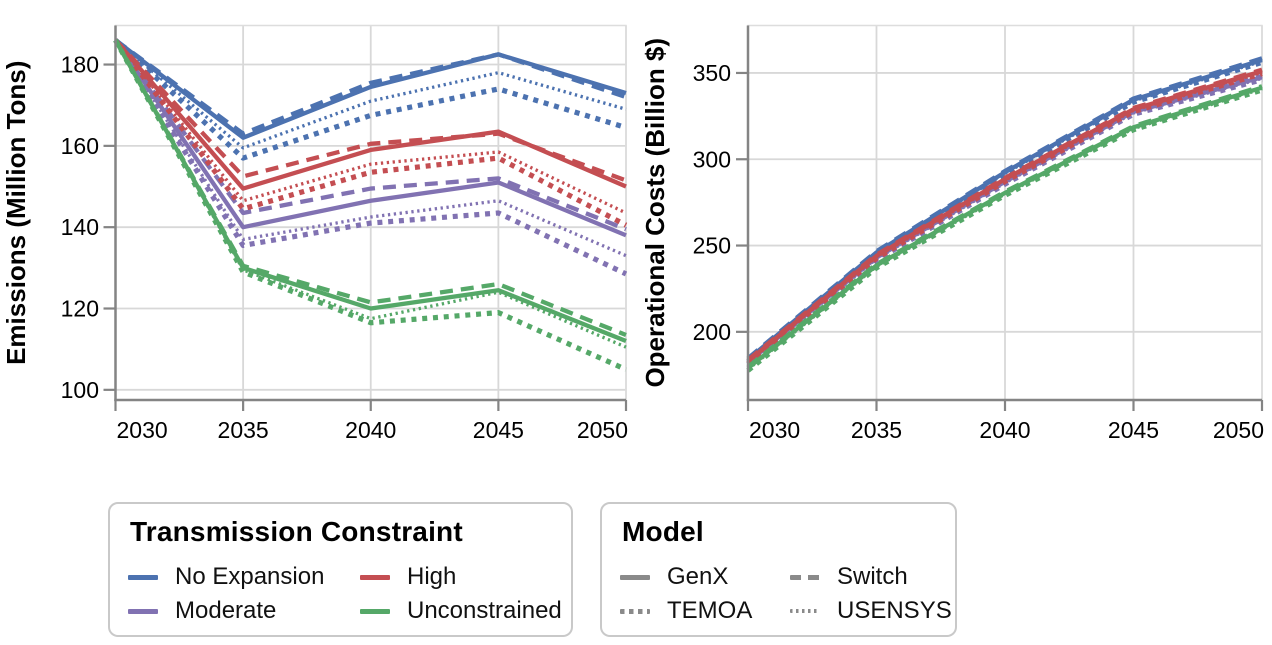 This screenshot has width=1272, height=645. What do you see at coordinates (80, 227) in the screenshot?
I see `y-tick-label: 140` at bounding box center [80, 227].